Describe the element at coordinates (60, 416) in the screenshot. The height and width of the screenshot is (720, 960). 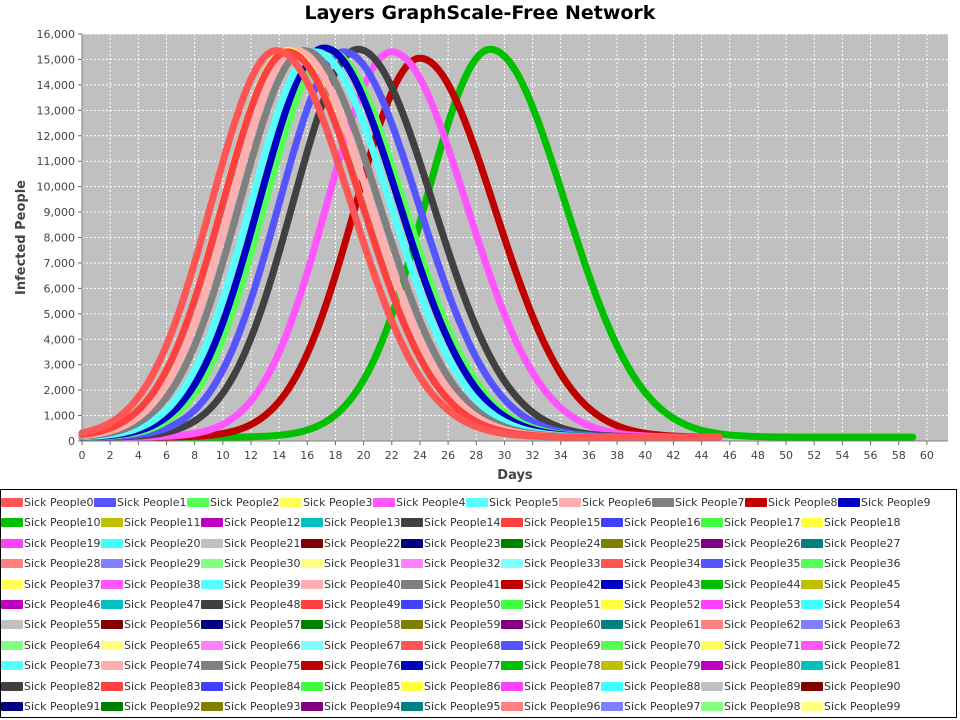
I see `y-tick-label: 1,000` at that location.